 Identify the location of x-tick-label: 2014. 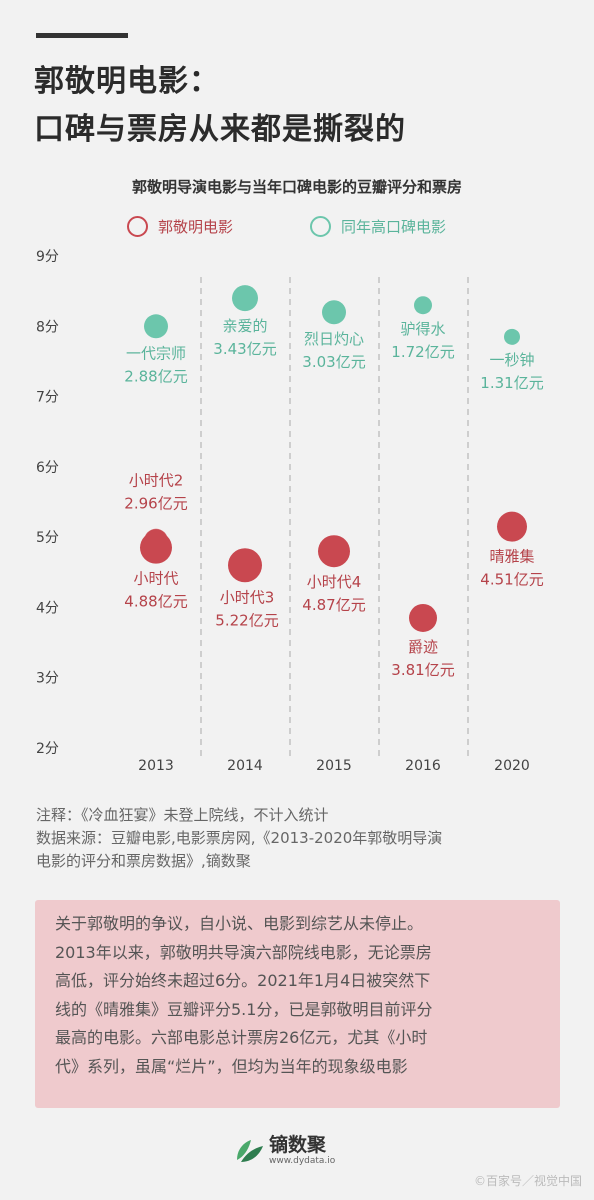
(245, 766).